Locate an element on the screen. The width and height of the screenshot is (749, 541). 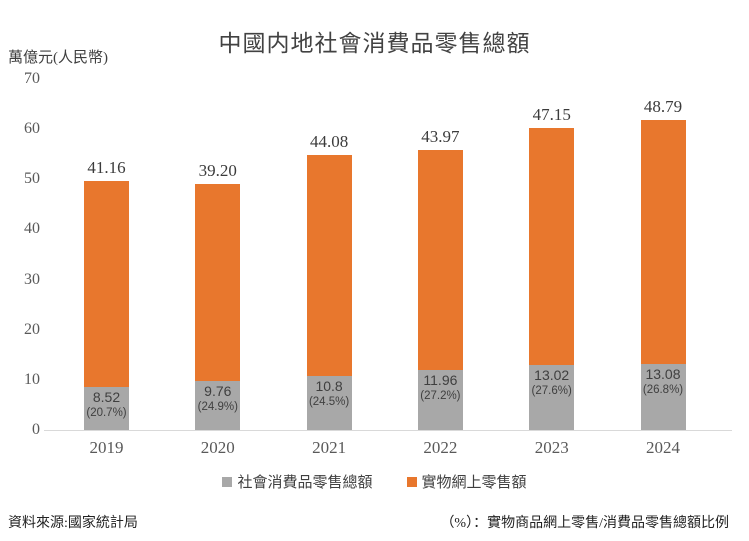
bar-inner-label-2023: 13.02 (27.6%) is located at coordinates (552, 383).